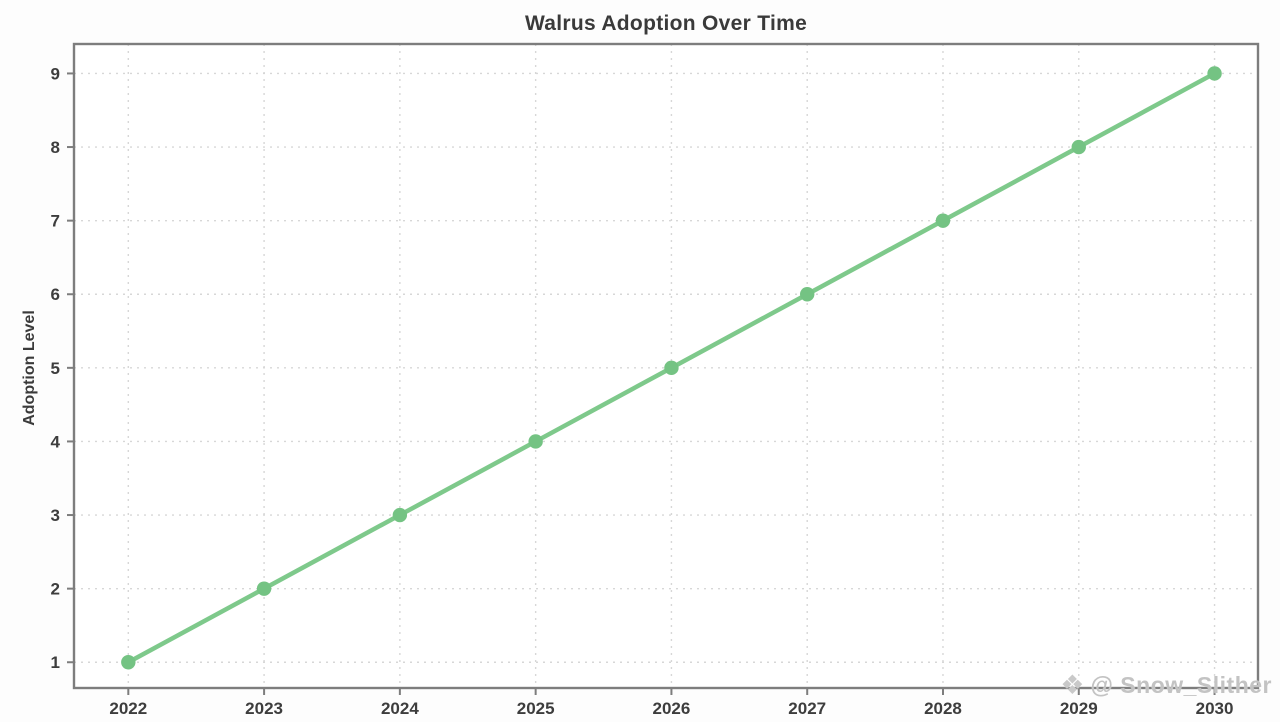  Describe the element at coordinates (400, 708) in the screenshot. I see `x-tick-label: 2024` at that location.